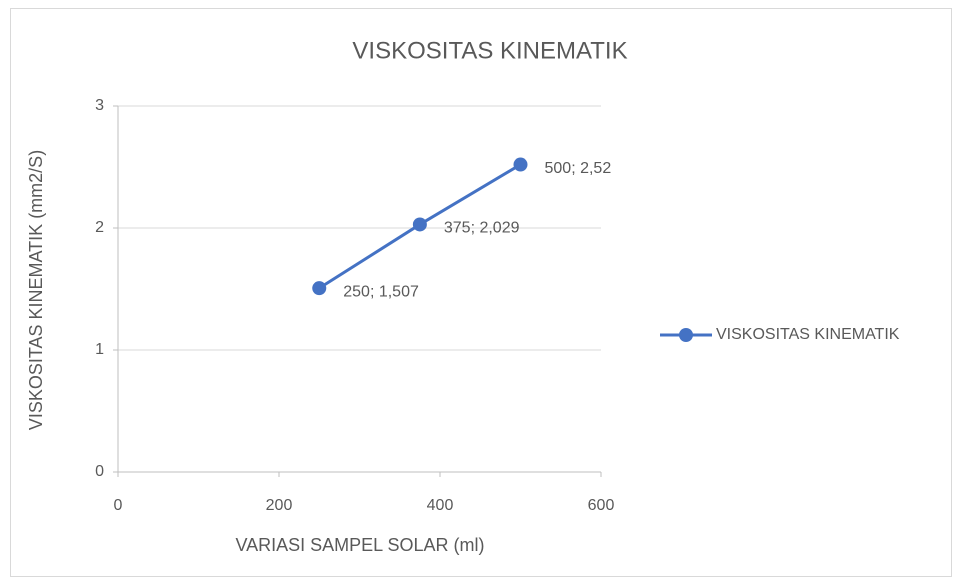 This screenshot has height=585, width=960. Describe the element at coordinates (440, 505) in the screenshot. I see `x-tick-label: 400` at that location.